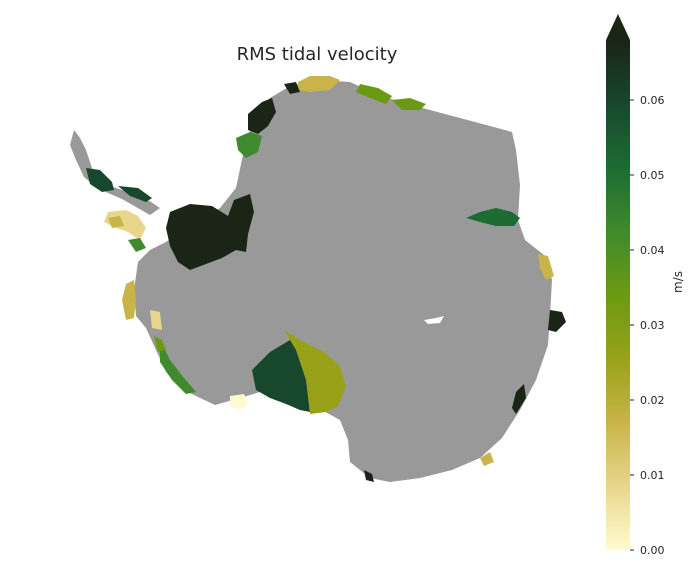 This screenshot has width=689, height=564. Describe the element at coordinates (262, 116) in the screenshot. I see `riiser-larsen-ice-shelf` at that location.